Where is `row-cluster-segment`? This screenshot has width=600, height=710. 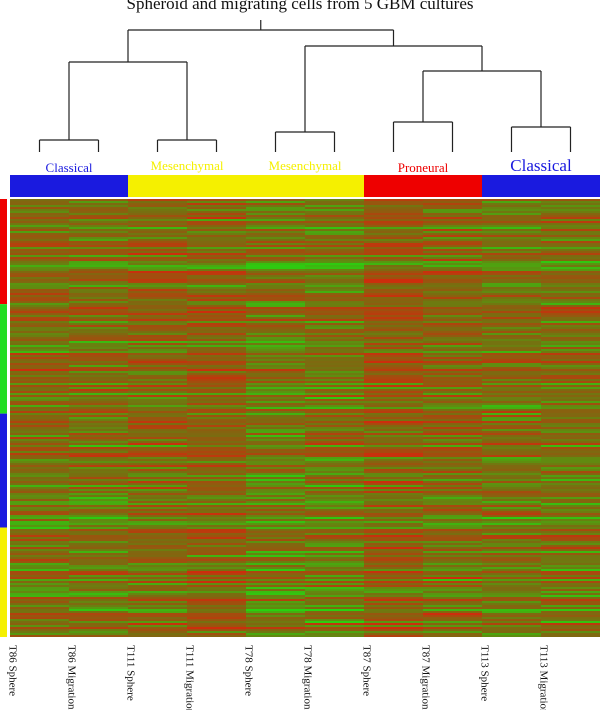
row-cluster-segment is located at coordinates (3, 470).